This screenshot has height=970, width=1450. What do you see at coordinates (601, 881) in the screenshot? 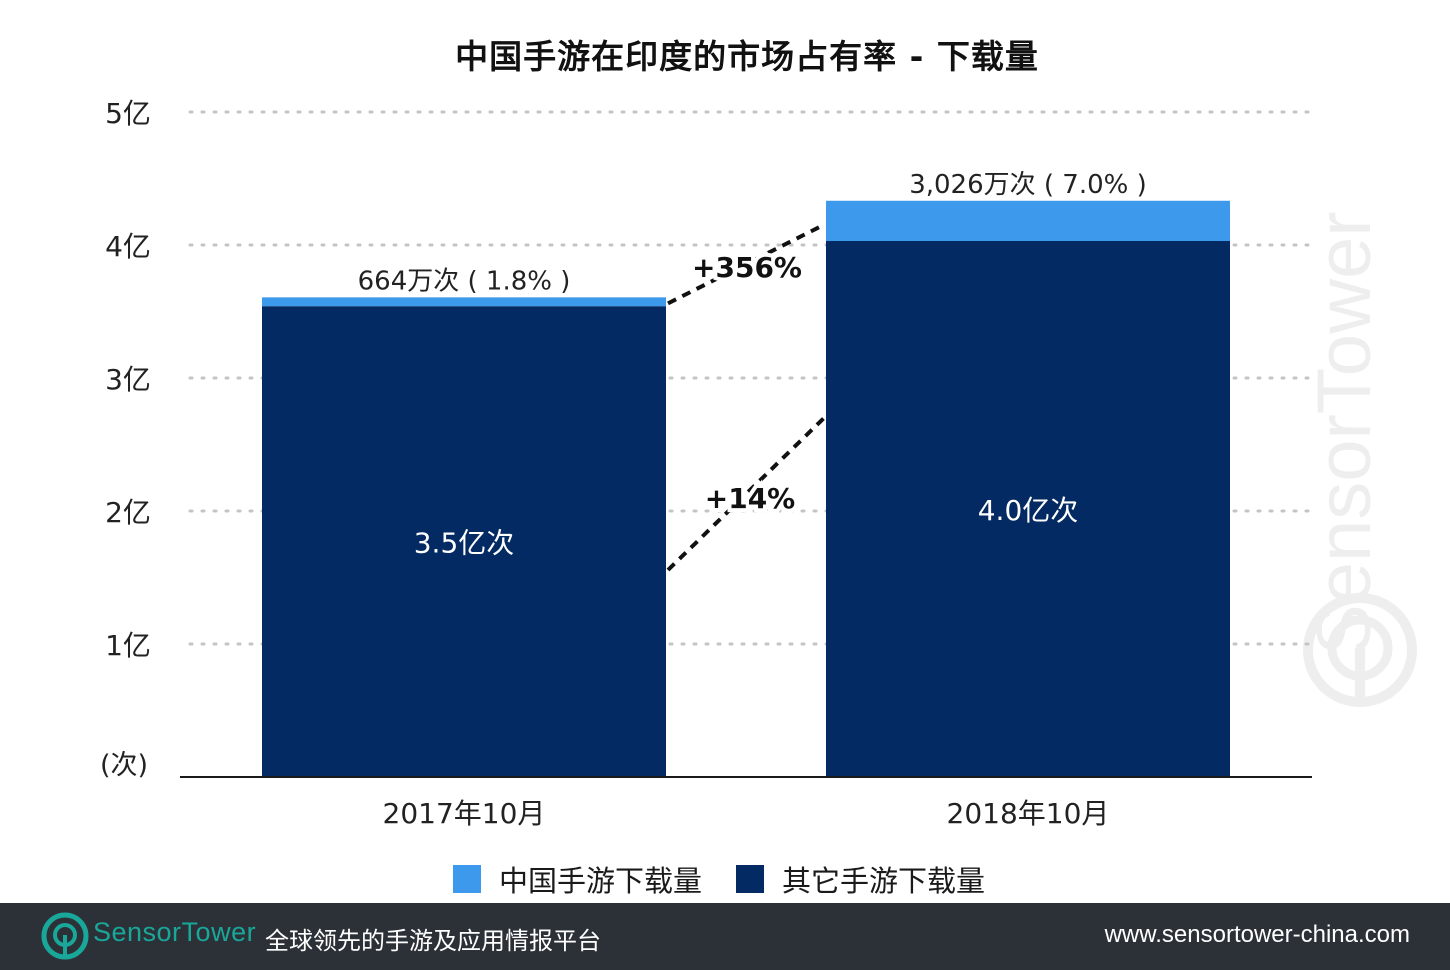
I see `legend-label-chinese-games: 中国手游下载量` at bounding box center [601, 881].